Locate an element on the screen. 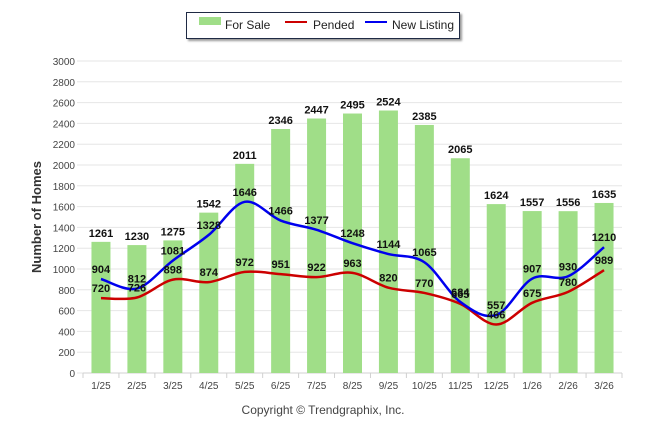 The image size is (646, 434). data-label-for-sale: 2346 is located at coordinates (280, 121).